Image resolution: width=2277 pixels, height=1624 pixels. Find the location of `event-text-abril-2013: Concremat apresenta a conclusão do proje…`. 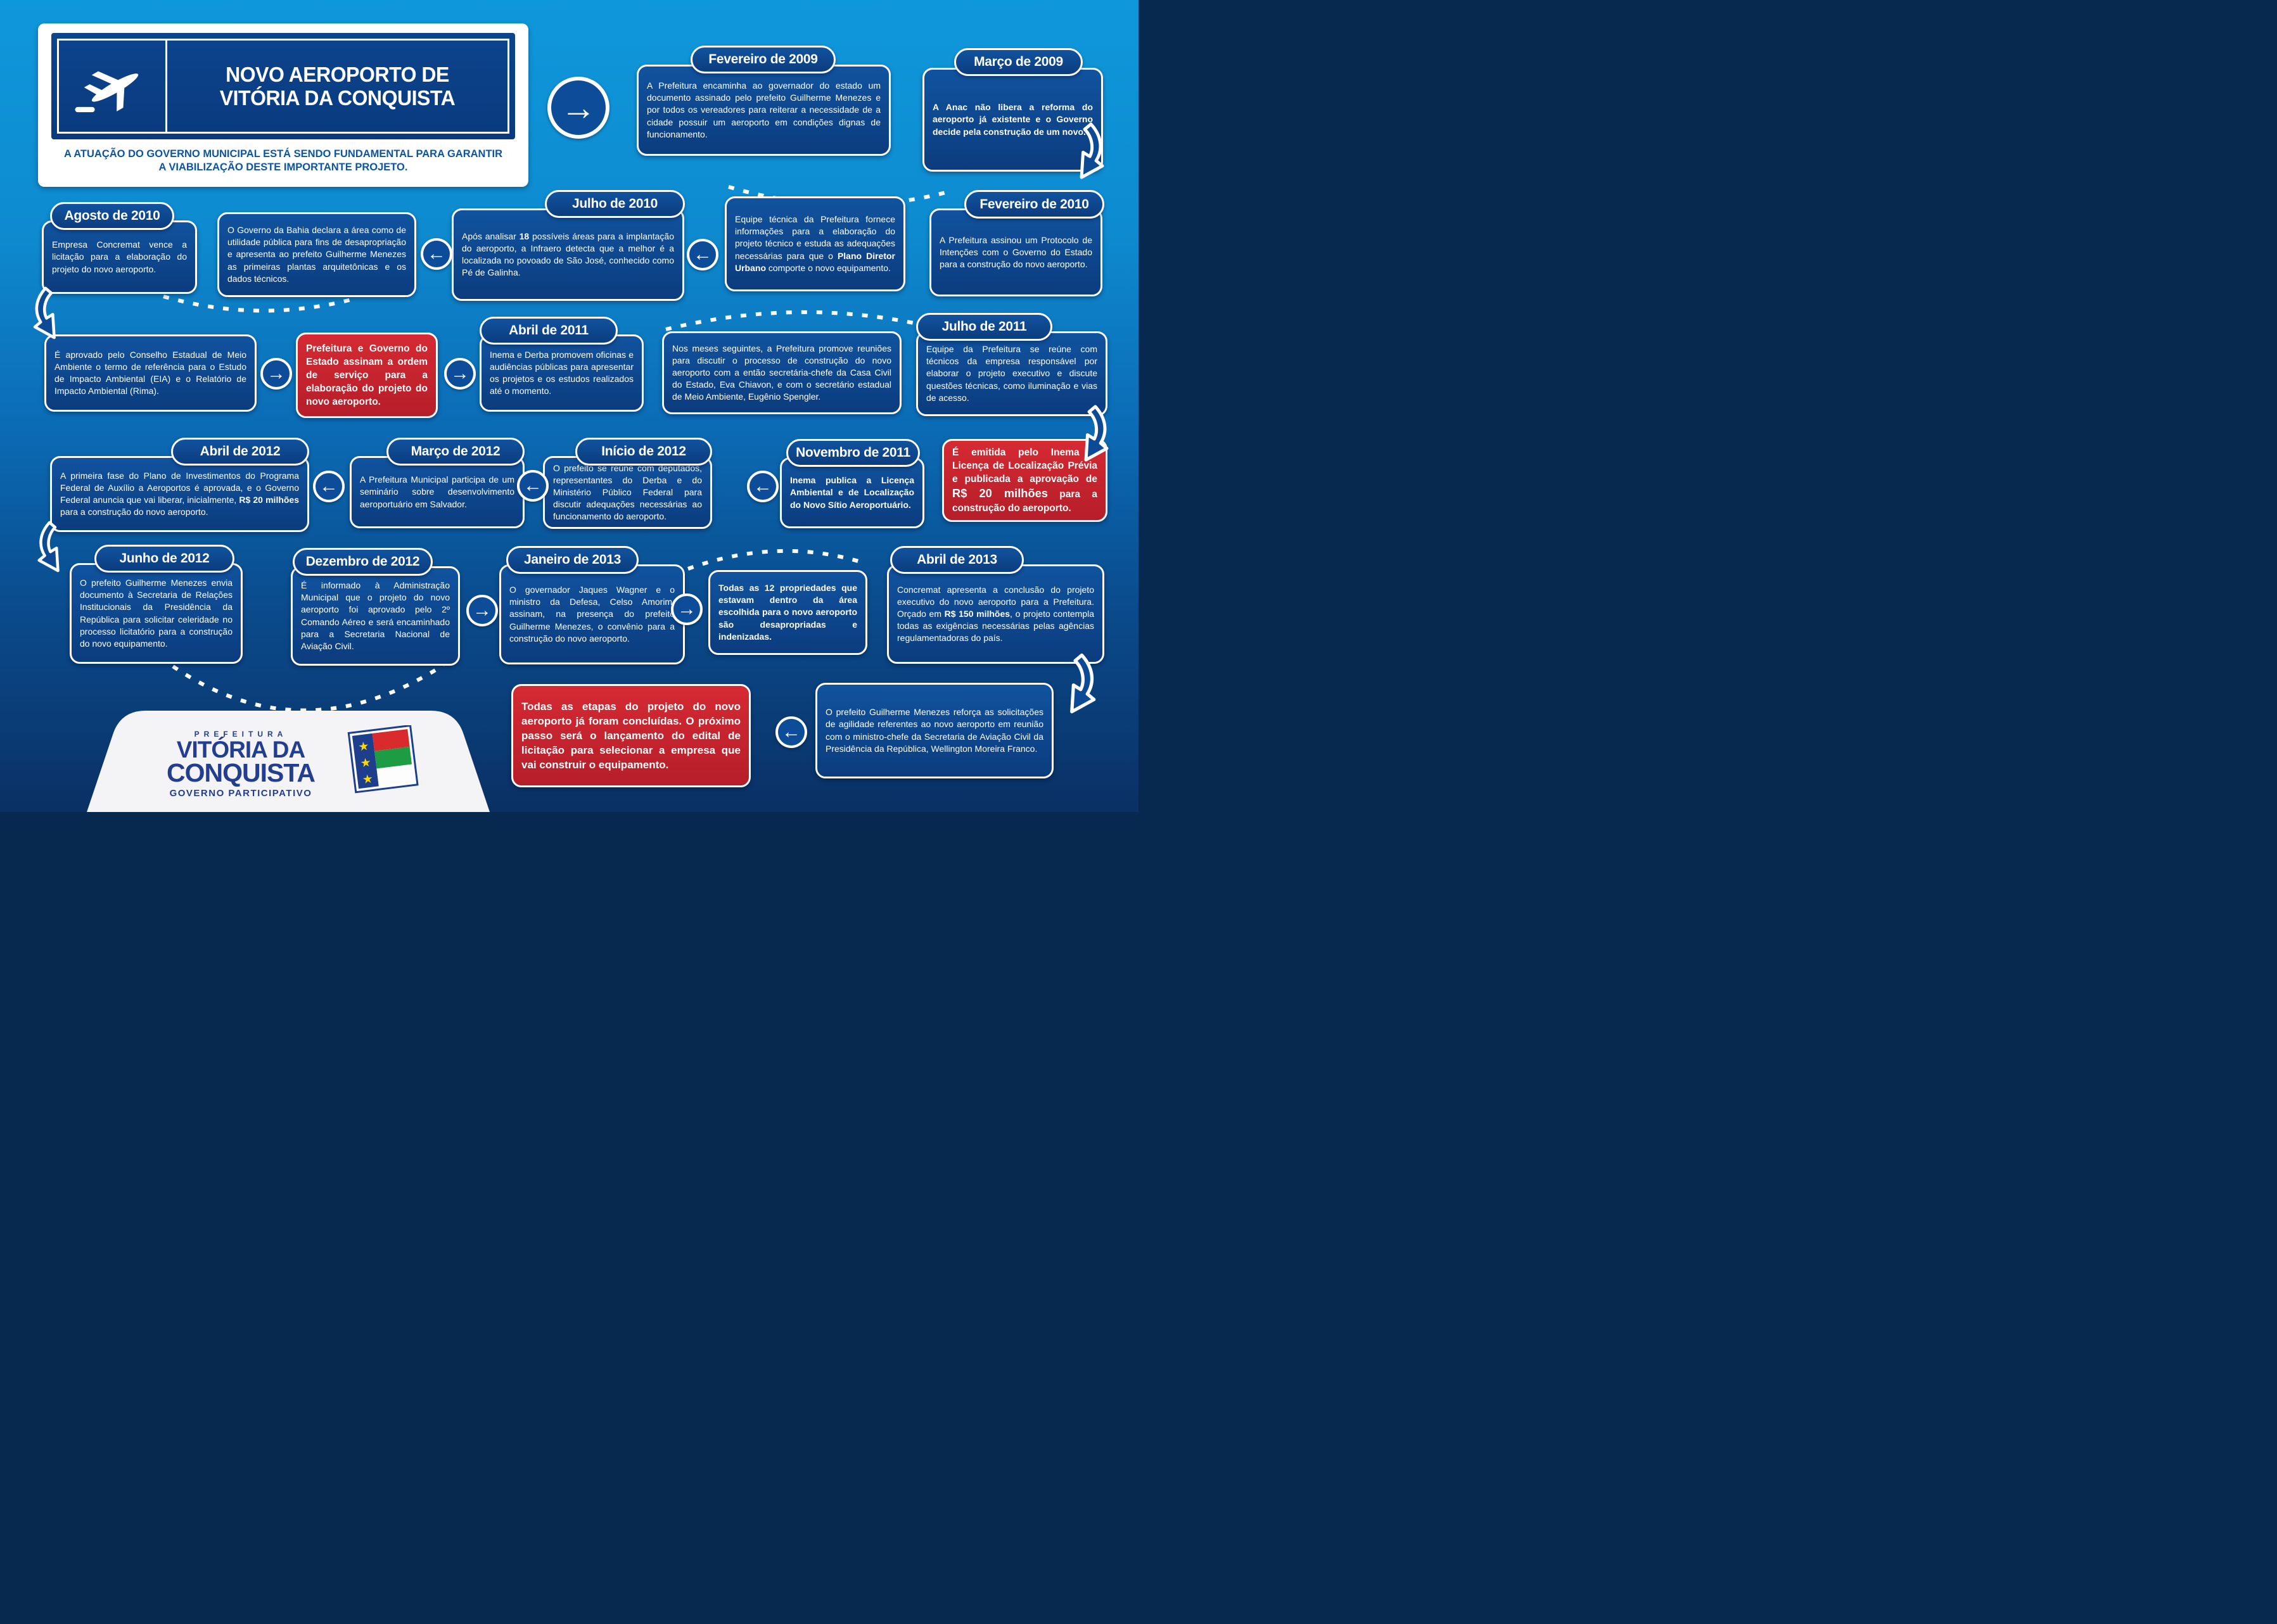

event-text-abril-2013: Concremat apresenta a conclusão do proje… is located at coordinates (996, 614).